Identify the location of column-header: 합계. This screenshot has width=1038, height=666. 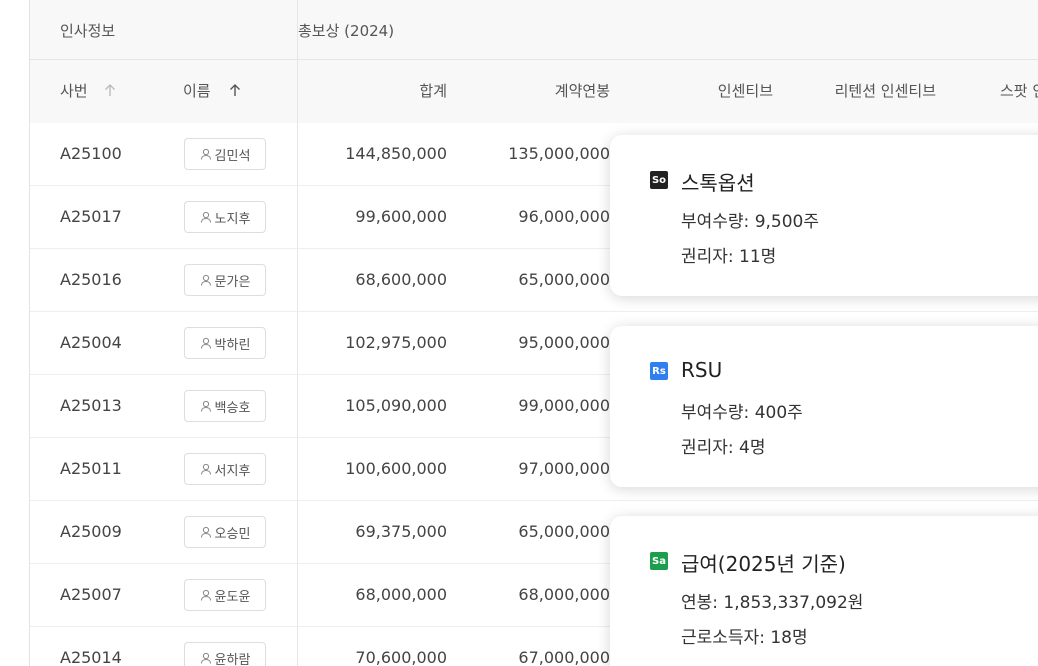
(433, 91).